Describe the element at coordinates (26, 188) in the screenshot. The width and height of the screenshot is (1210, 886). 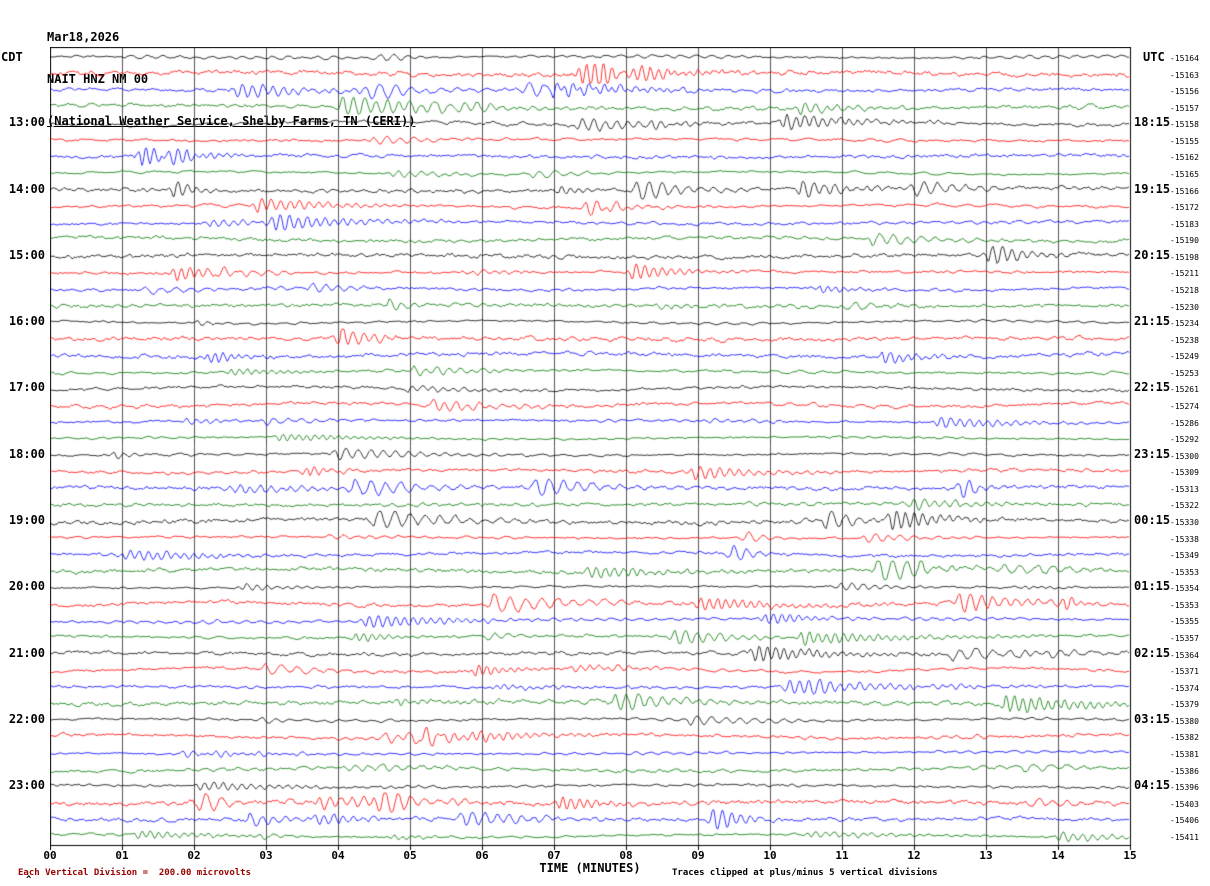
I see `hour-label-left: 14:00` at that location.